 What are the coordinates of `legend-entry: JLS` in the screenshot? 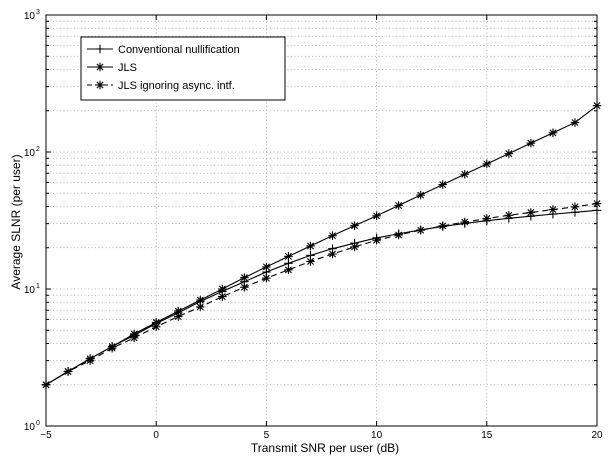 It's located at (112, 68).